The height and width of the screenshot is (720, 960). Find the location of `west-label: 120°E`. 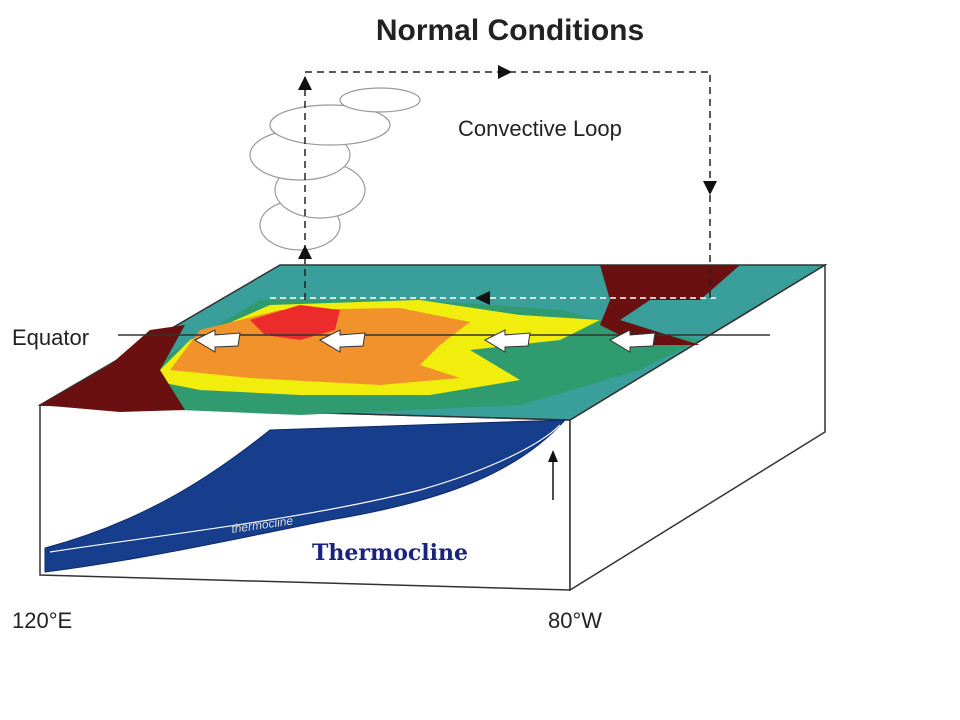

west-label: 120°E is located at coordinates (42, 620).